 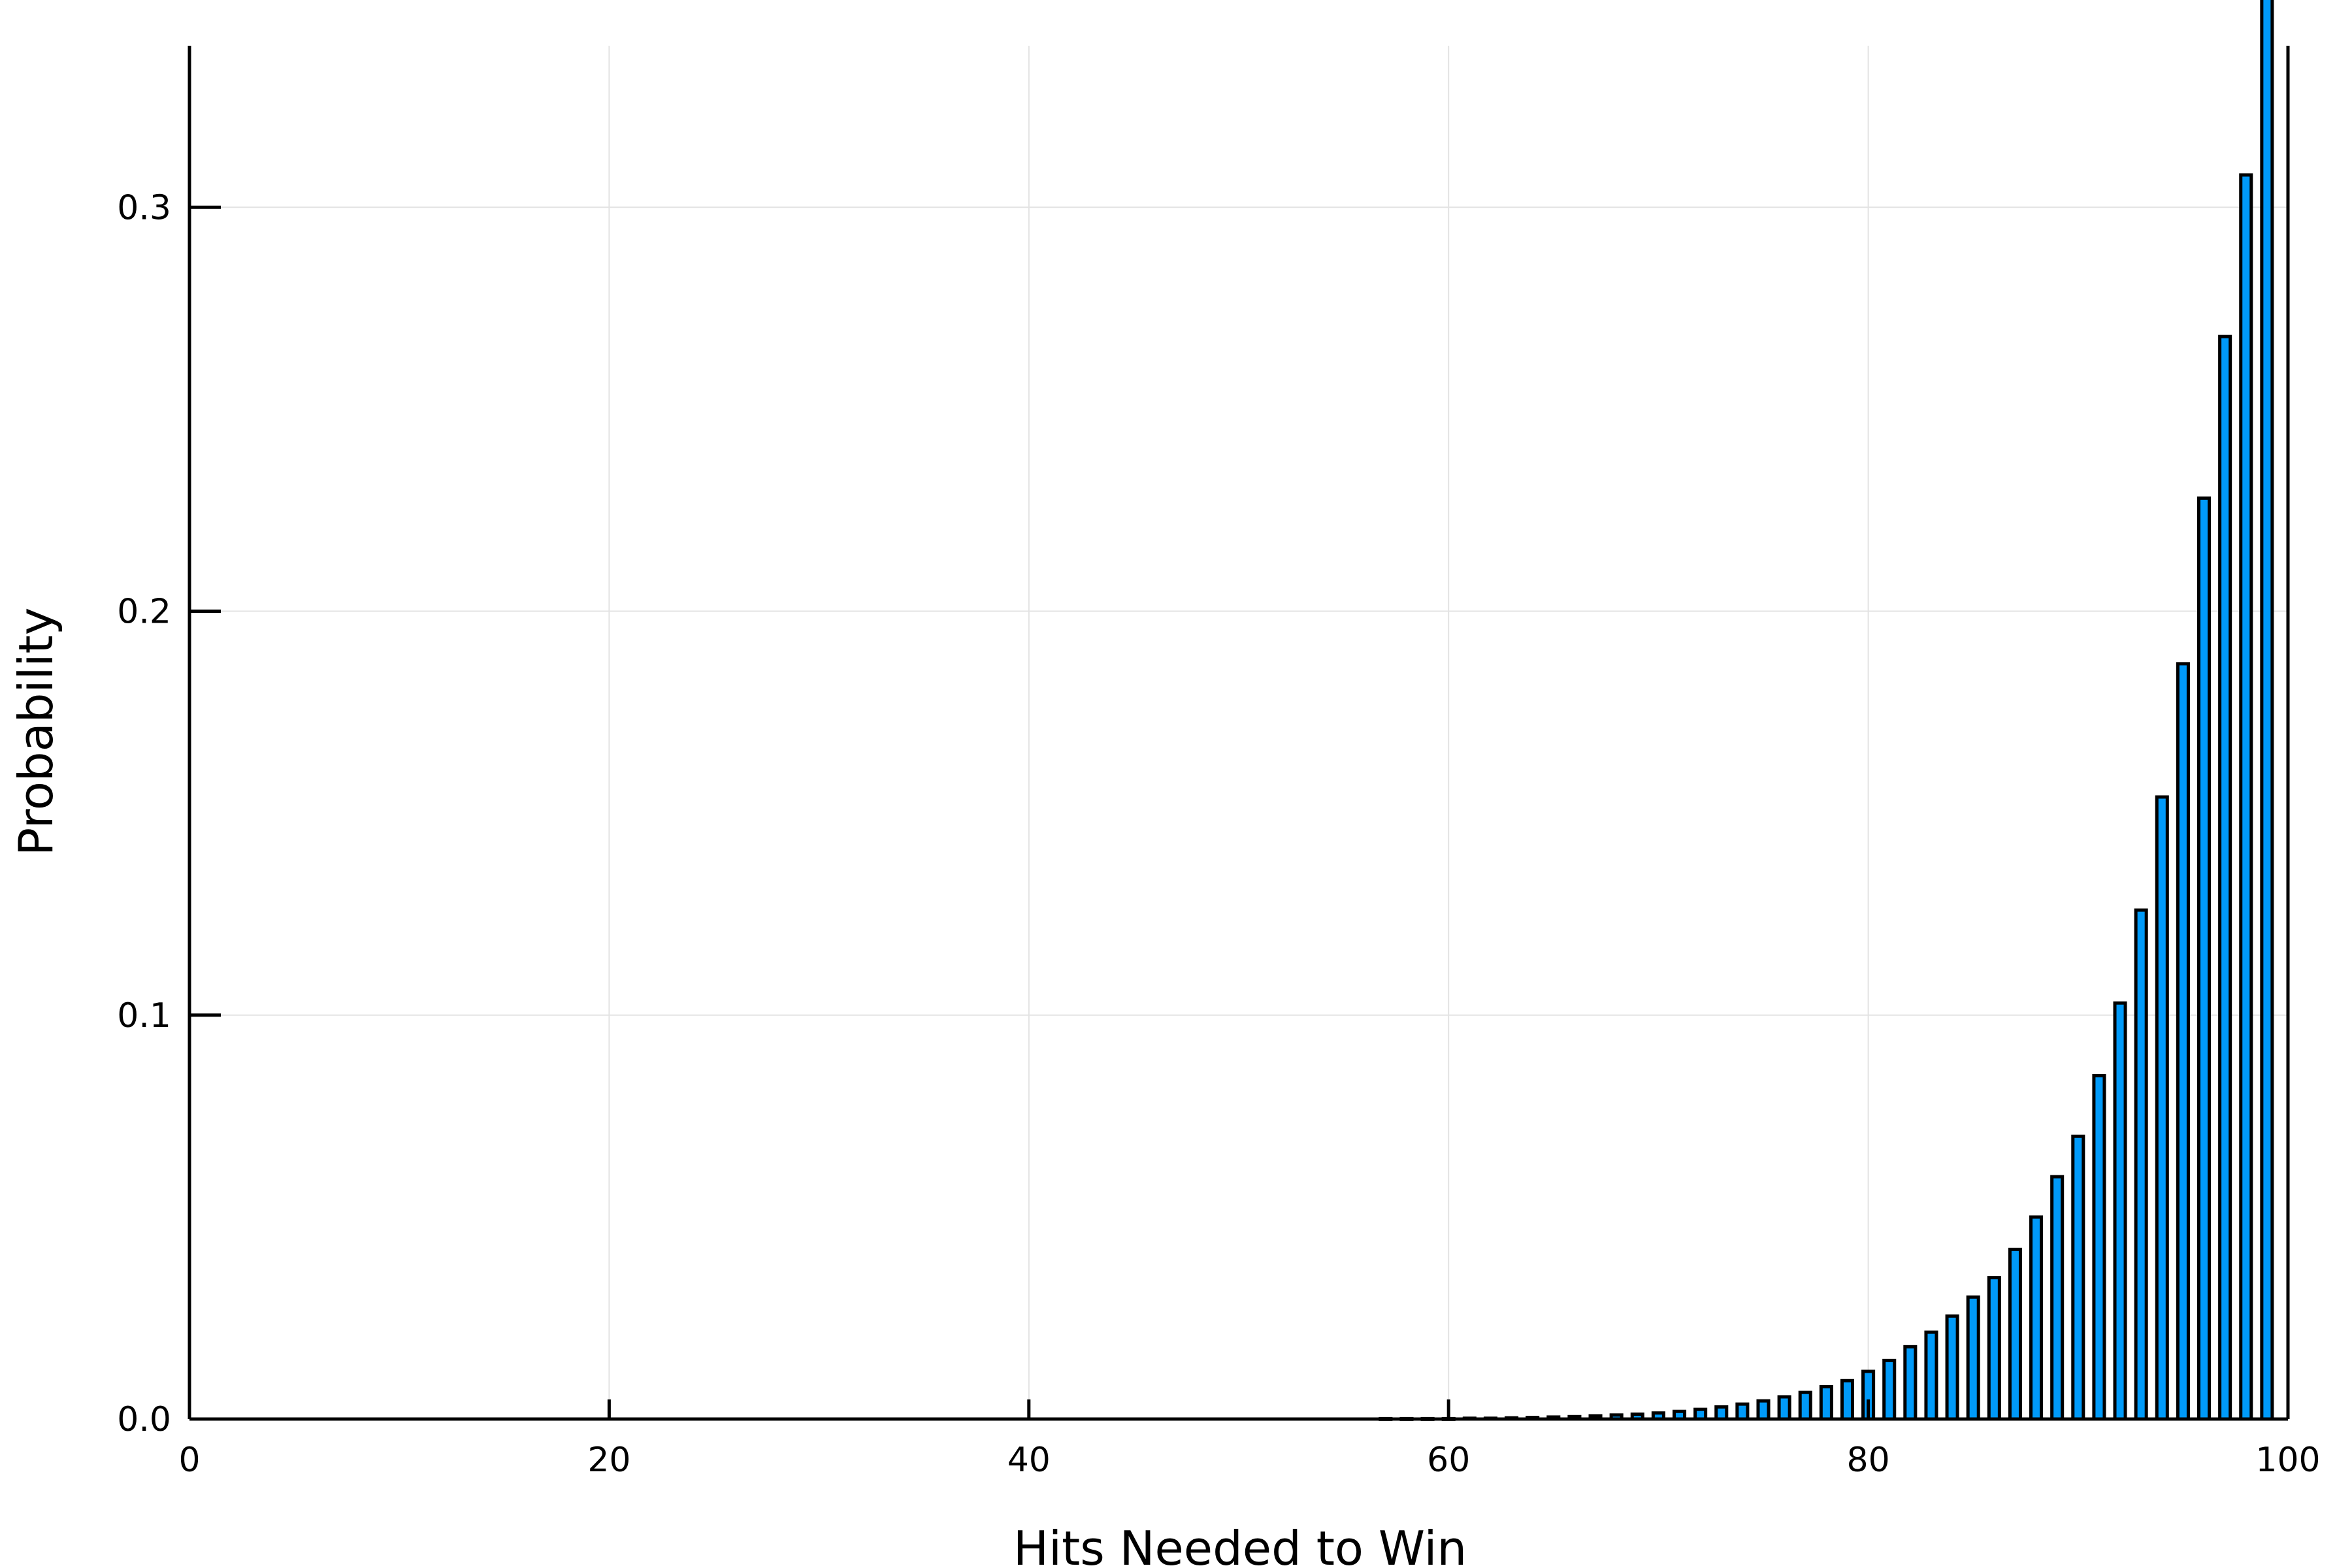 What do you see at coordinates (608, 1460) in the screenshot?
I see `x-tick-label: 20` at bounding box center [608, 1460].